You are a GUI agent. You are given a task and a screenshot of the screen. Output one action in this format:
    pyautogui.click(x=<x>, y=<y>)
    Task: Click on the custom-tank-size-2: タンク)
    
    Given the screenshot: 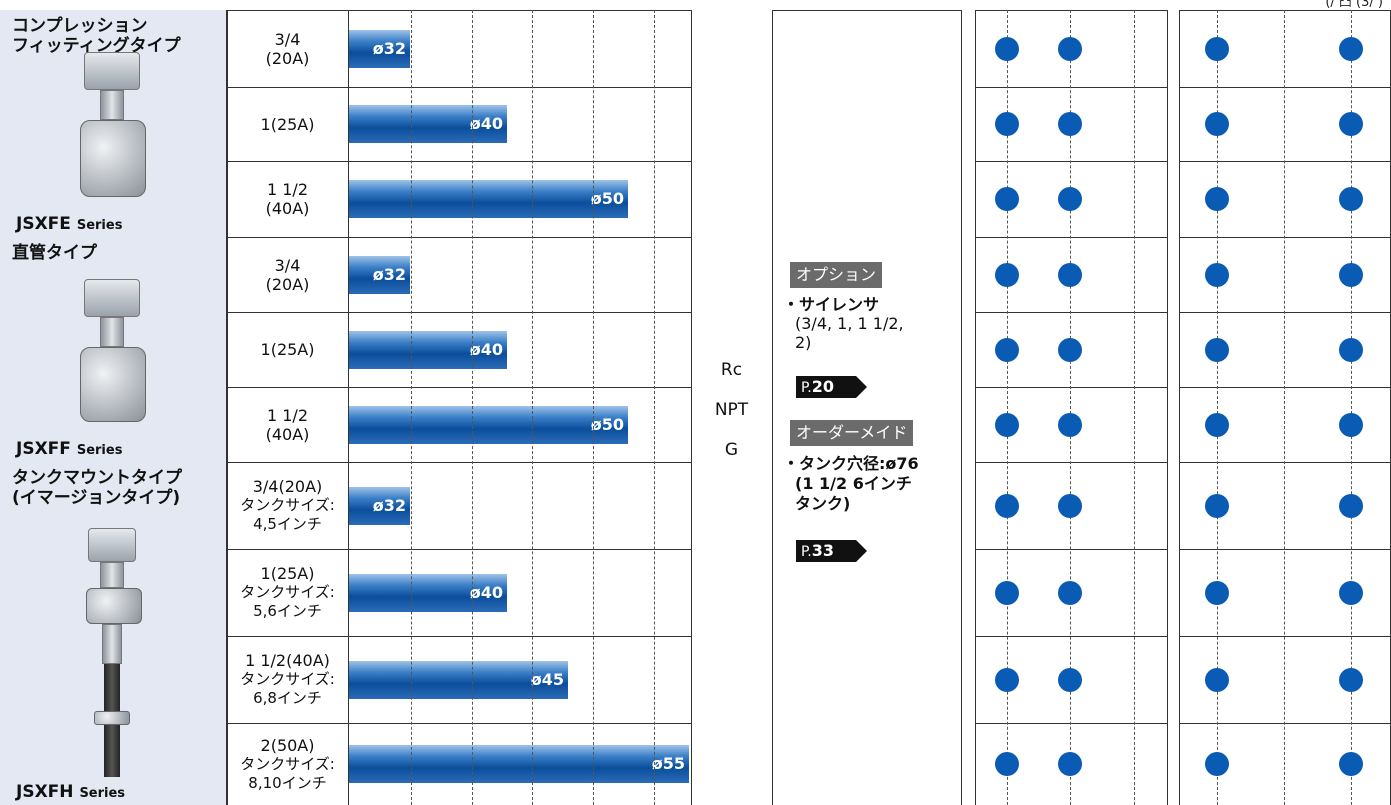 What is the action you would take?
    pyautogui.click(x=823, y=503)
    